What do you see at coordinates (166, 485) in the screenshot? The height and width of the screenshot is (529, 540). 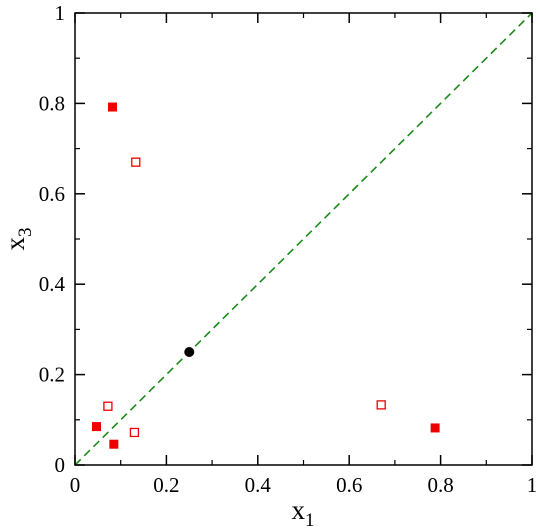 I see `x-tick-label: 0.2` at bounding box center [166, 485].